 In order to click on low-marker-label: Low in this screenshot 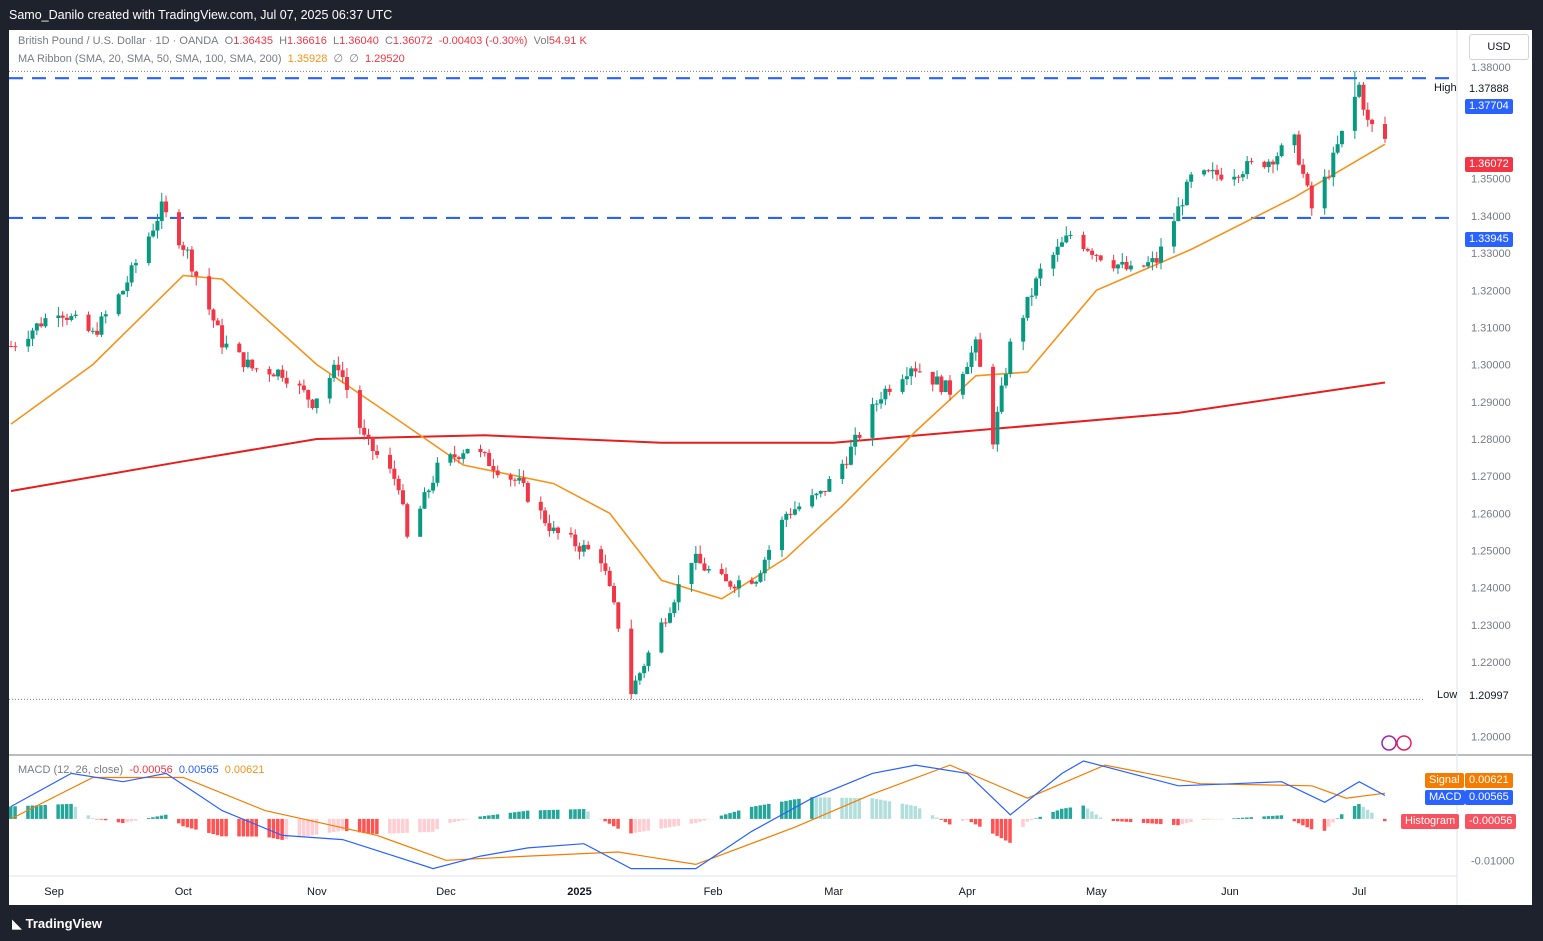, I will do `click(1447, 695)`.